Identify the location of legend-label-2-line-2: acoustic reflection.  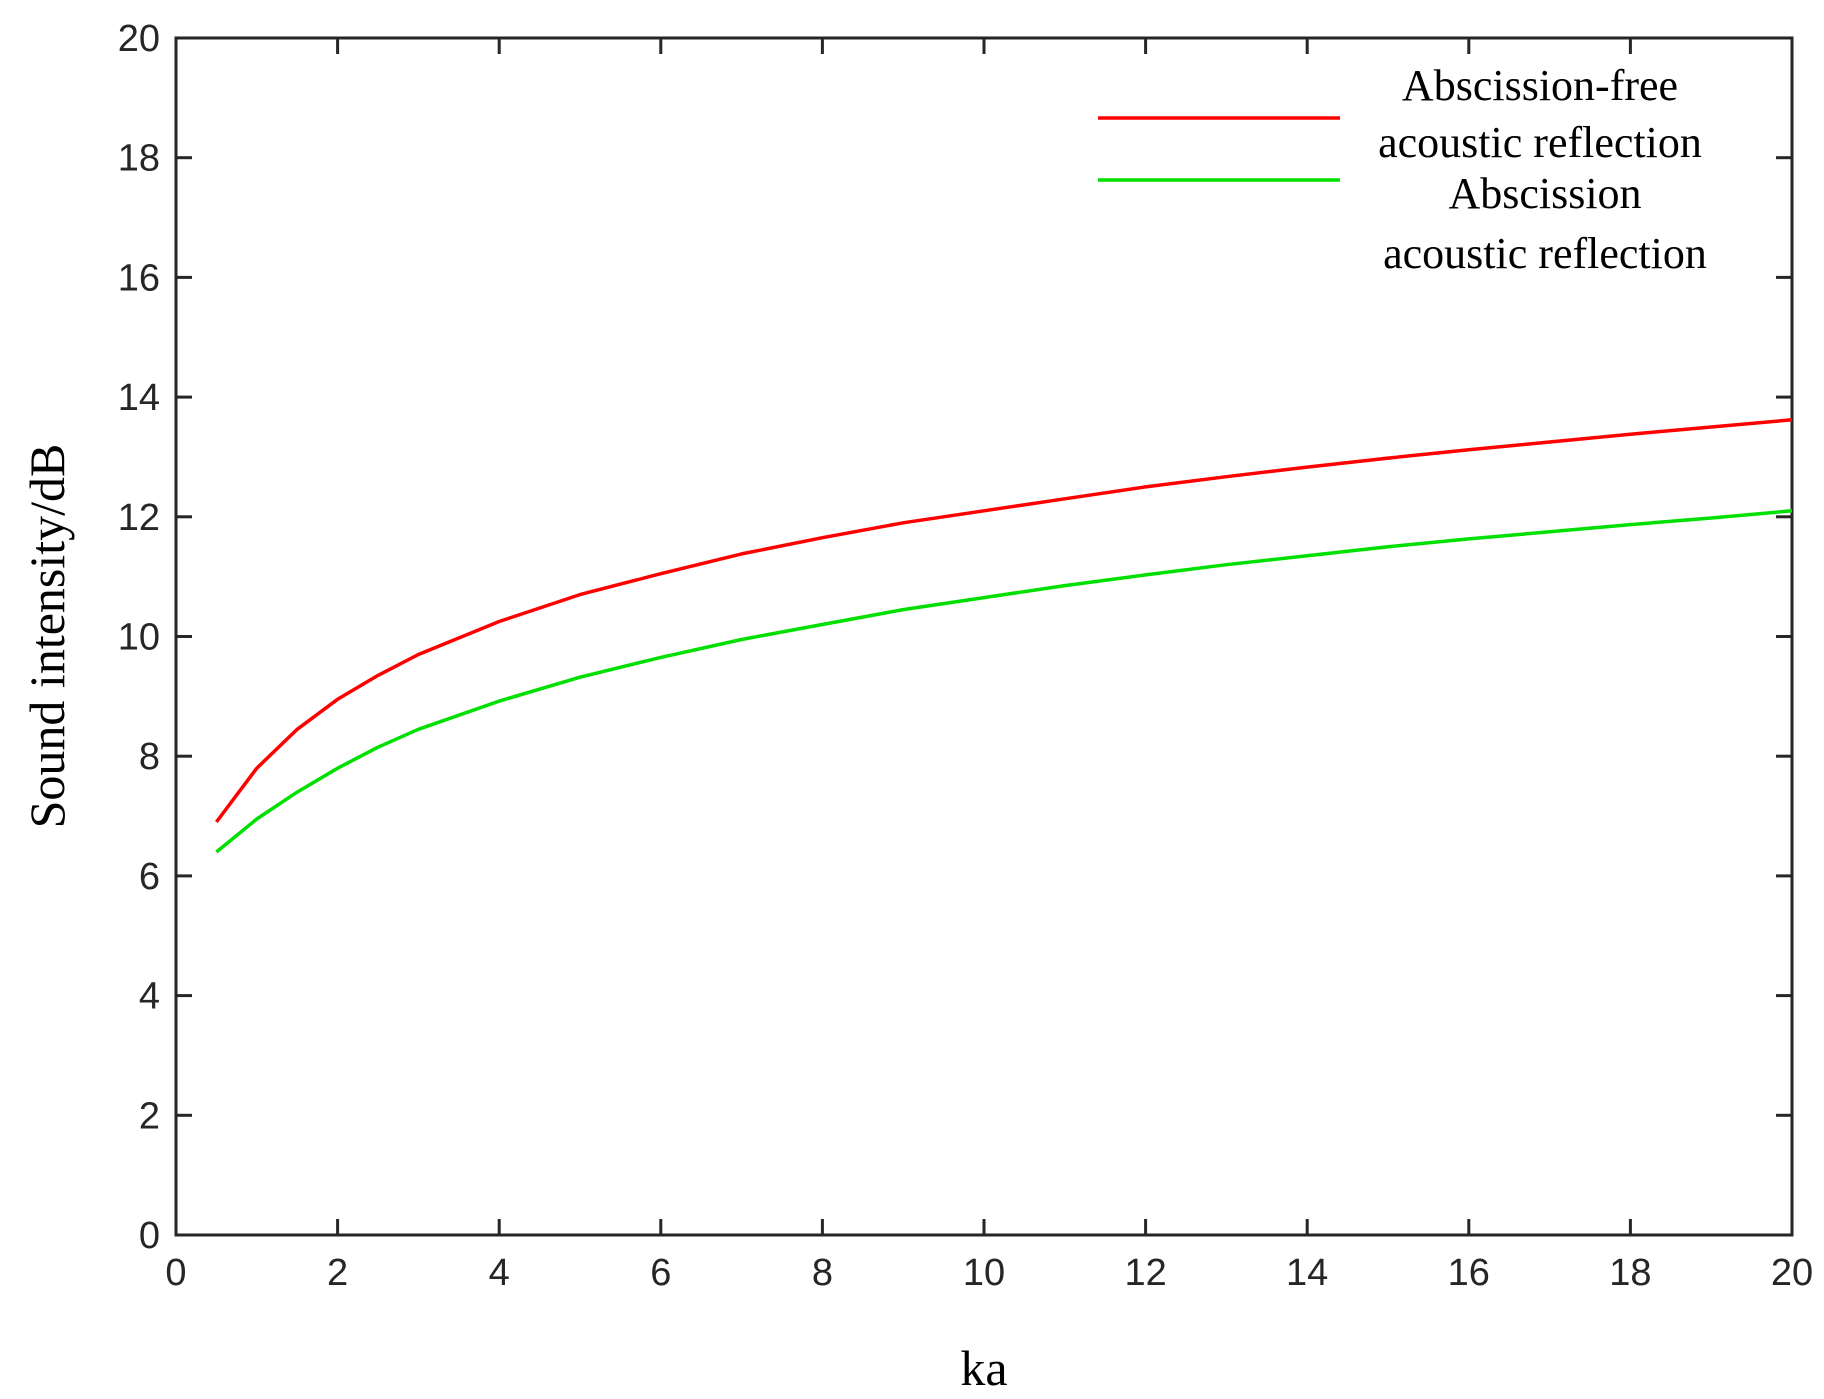
(1545, 253).